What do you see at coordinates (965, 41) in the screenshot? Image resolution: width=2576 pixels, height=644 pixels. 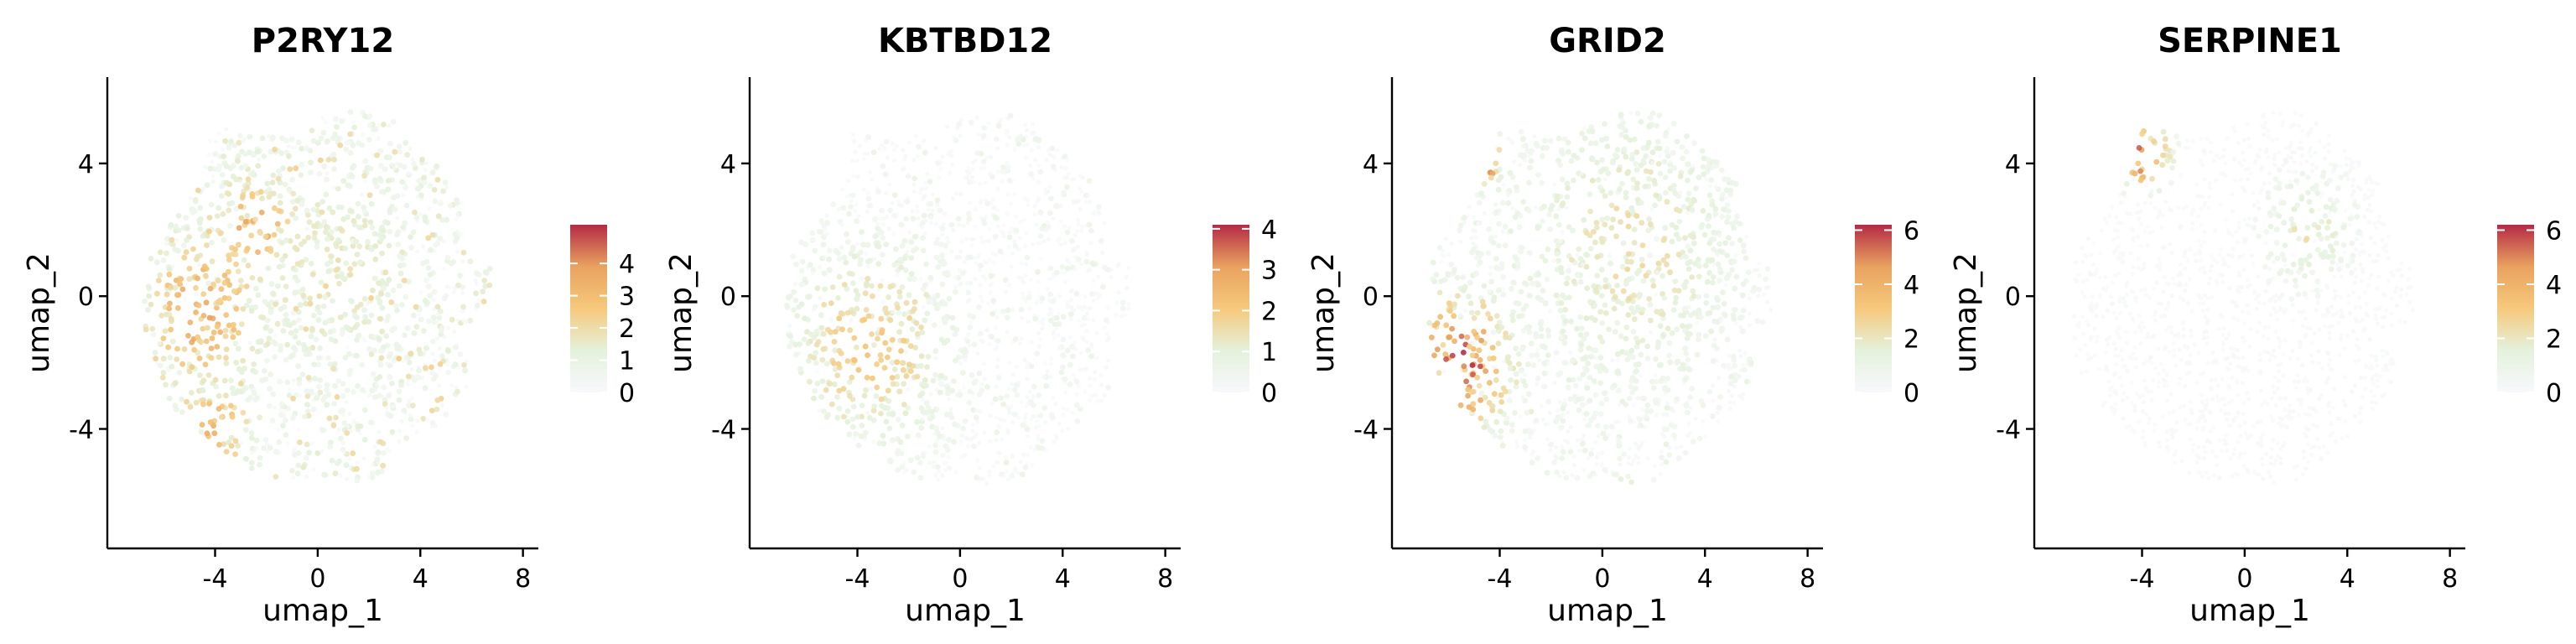 I see `panel-title: KBTBD12` at bounding box center [965, 41].